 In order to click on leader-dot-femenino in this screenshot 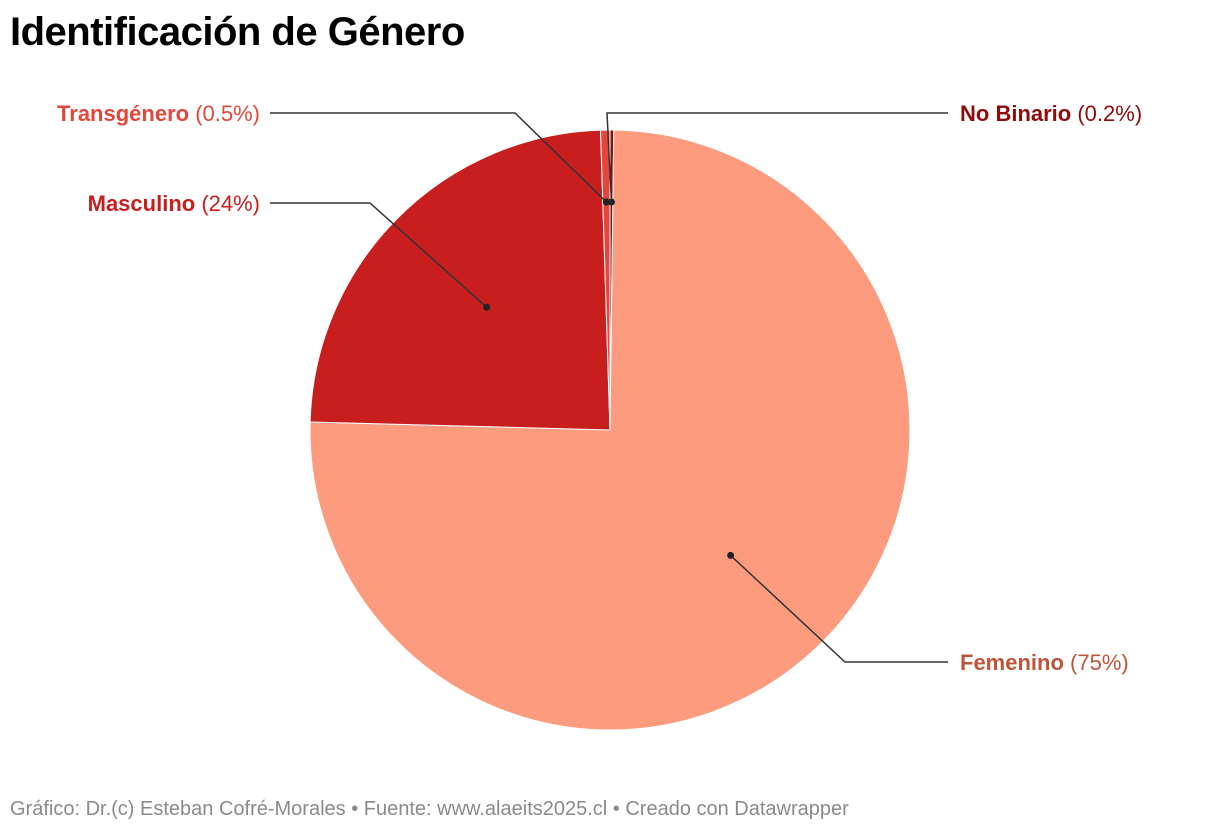, I will do `click(731, 555)`.